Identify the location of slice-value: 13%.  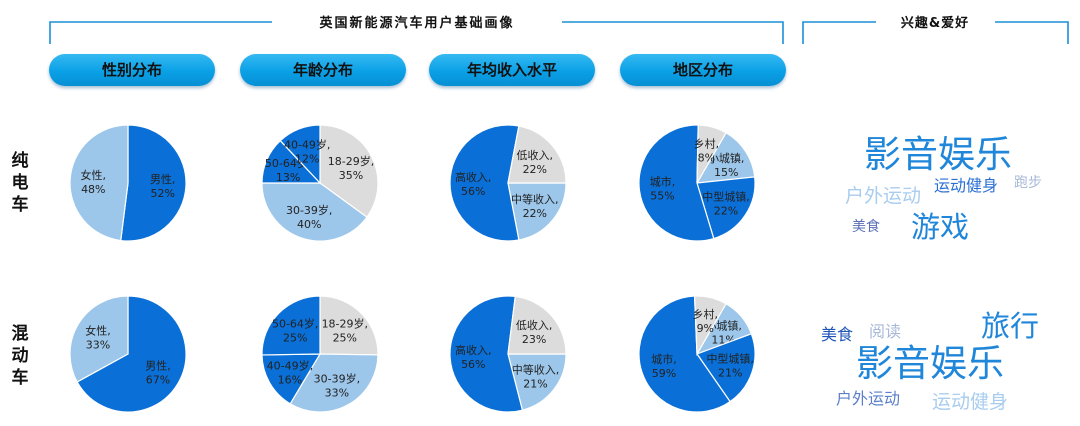
(288, 177).